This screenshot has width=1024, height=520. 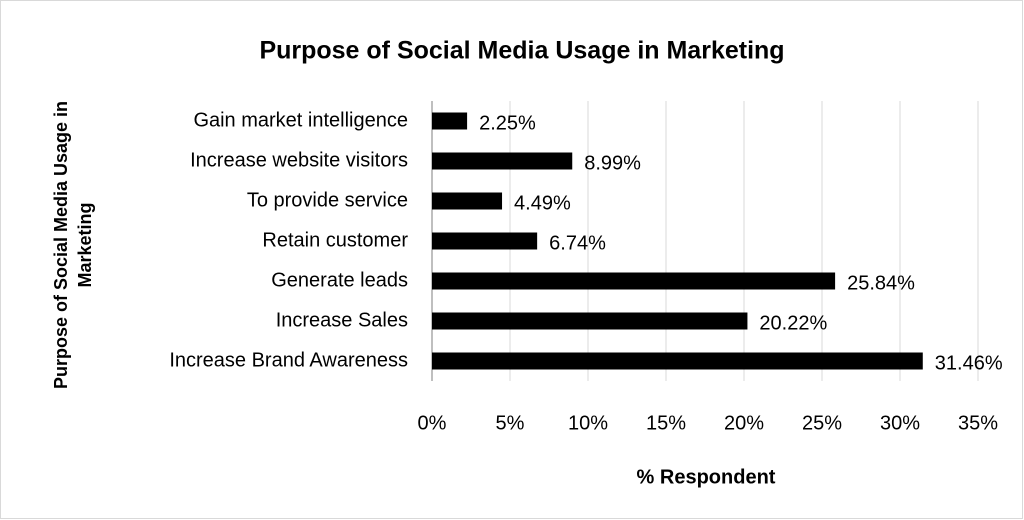 What do you see at coordinates (61, 245) in the screenshot?
I see `y-axis-label: Purpose of Social Media Usage in` at bounding box center [61, 245].